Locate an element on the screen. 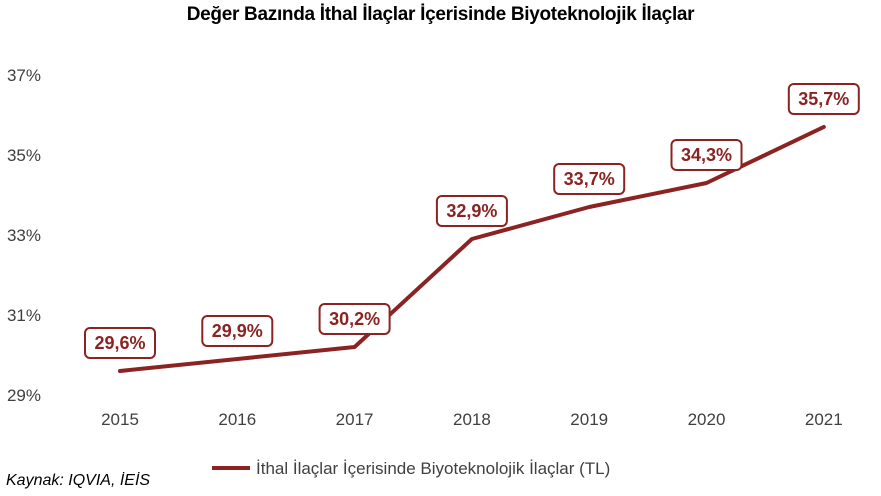  data-label: 29,6% is located at coordinates (120, 343).